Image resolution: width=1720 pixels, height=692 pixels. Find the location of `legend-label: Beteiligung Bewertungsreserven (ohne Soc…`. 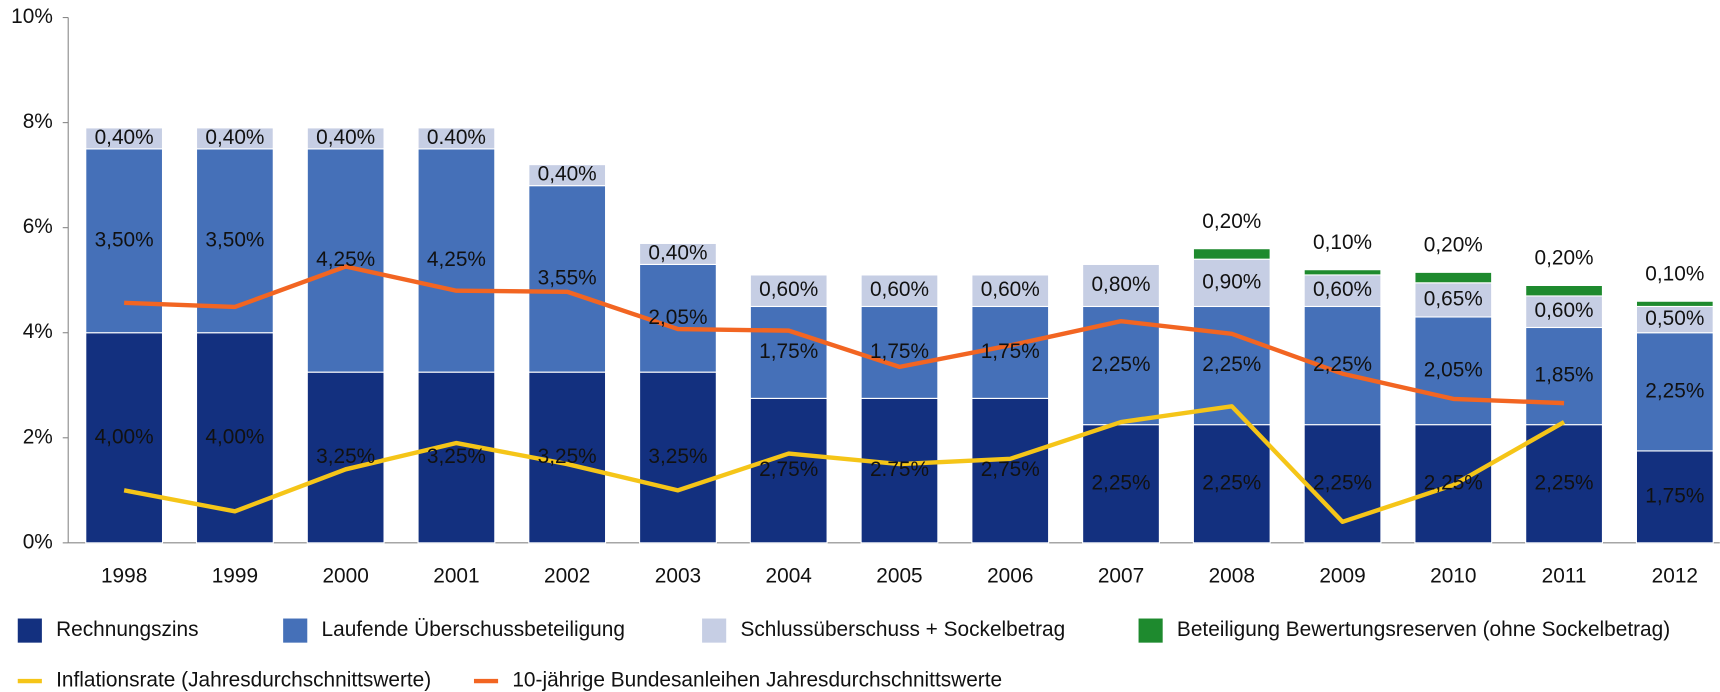

legend-label: Beteiligung Bewertungsreserven (ohne Soc… is located at coordinates (1423, 629).